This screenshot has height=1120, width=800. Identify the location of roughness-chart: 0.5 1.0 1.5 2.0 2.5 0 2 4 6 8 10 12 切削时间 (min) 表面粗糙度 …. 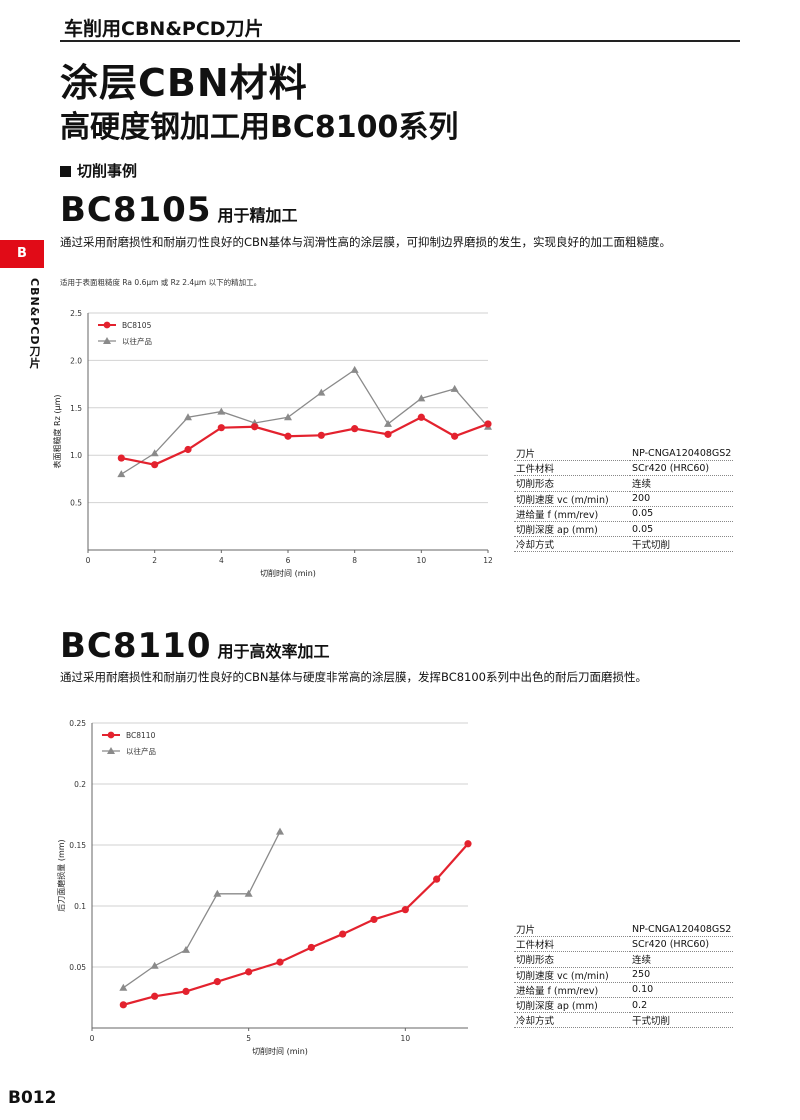
(272, 443).